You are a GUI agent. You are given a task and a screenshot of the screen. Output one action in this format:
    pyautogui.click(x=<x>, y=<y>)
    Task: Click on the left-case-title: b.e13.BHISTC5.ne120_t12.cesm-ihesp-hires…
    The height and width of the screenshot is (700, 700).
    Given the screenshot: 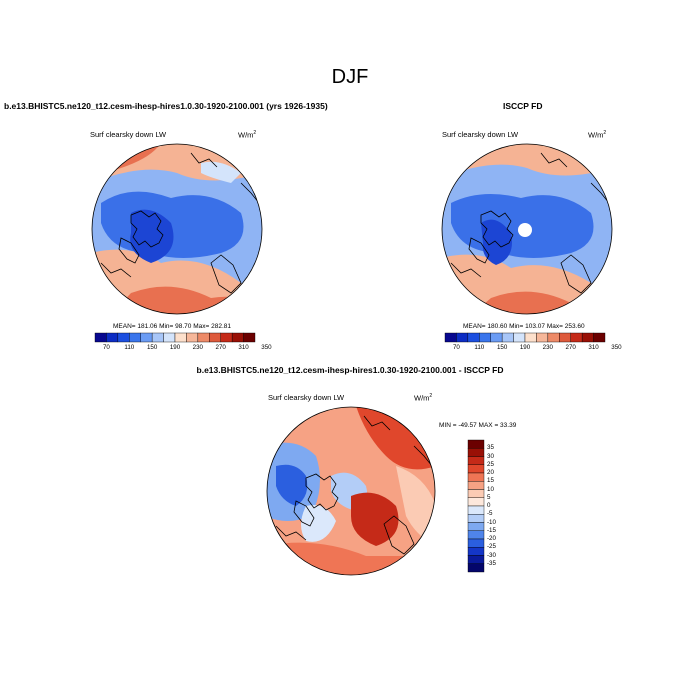 What is the action you would take?
    pyautogui.click(x=166, y=106)
    